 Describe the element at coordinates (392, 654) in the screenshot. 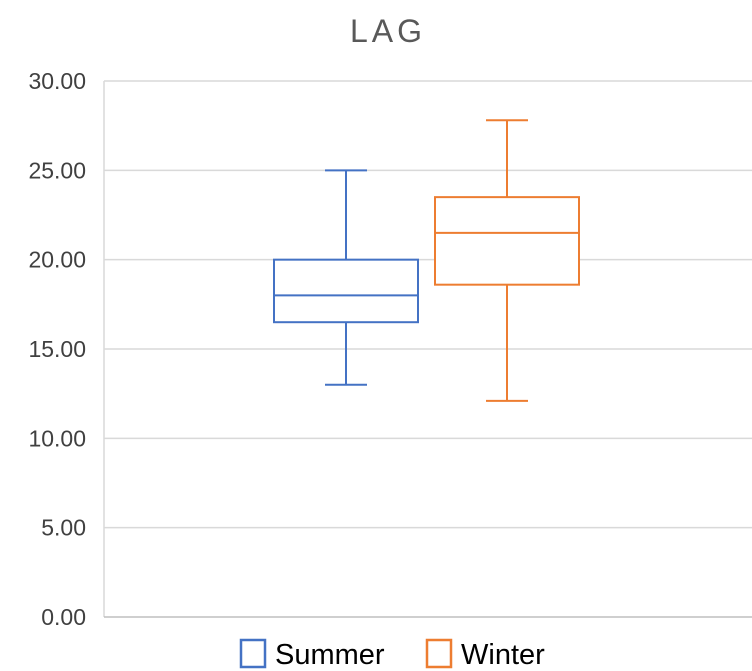

I see `legend: Summer Winter` at that location.